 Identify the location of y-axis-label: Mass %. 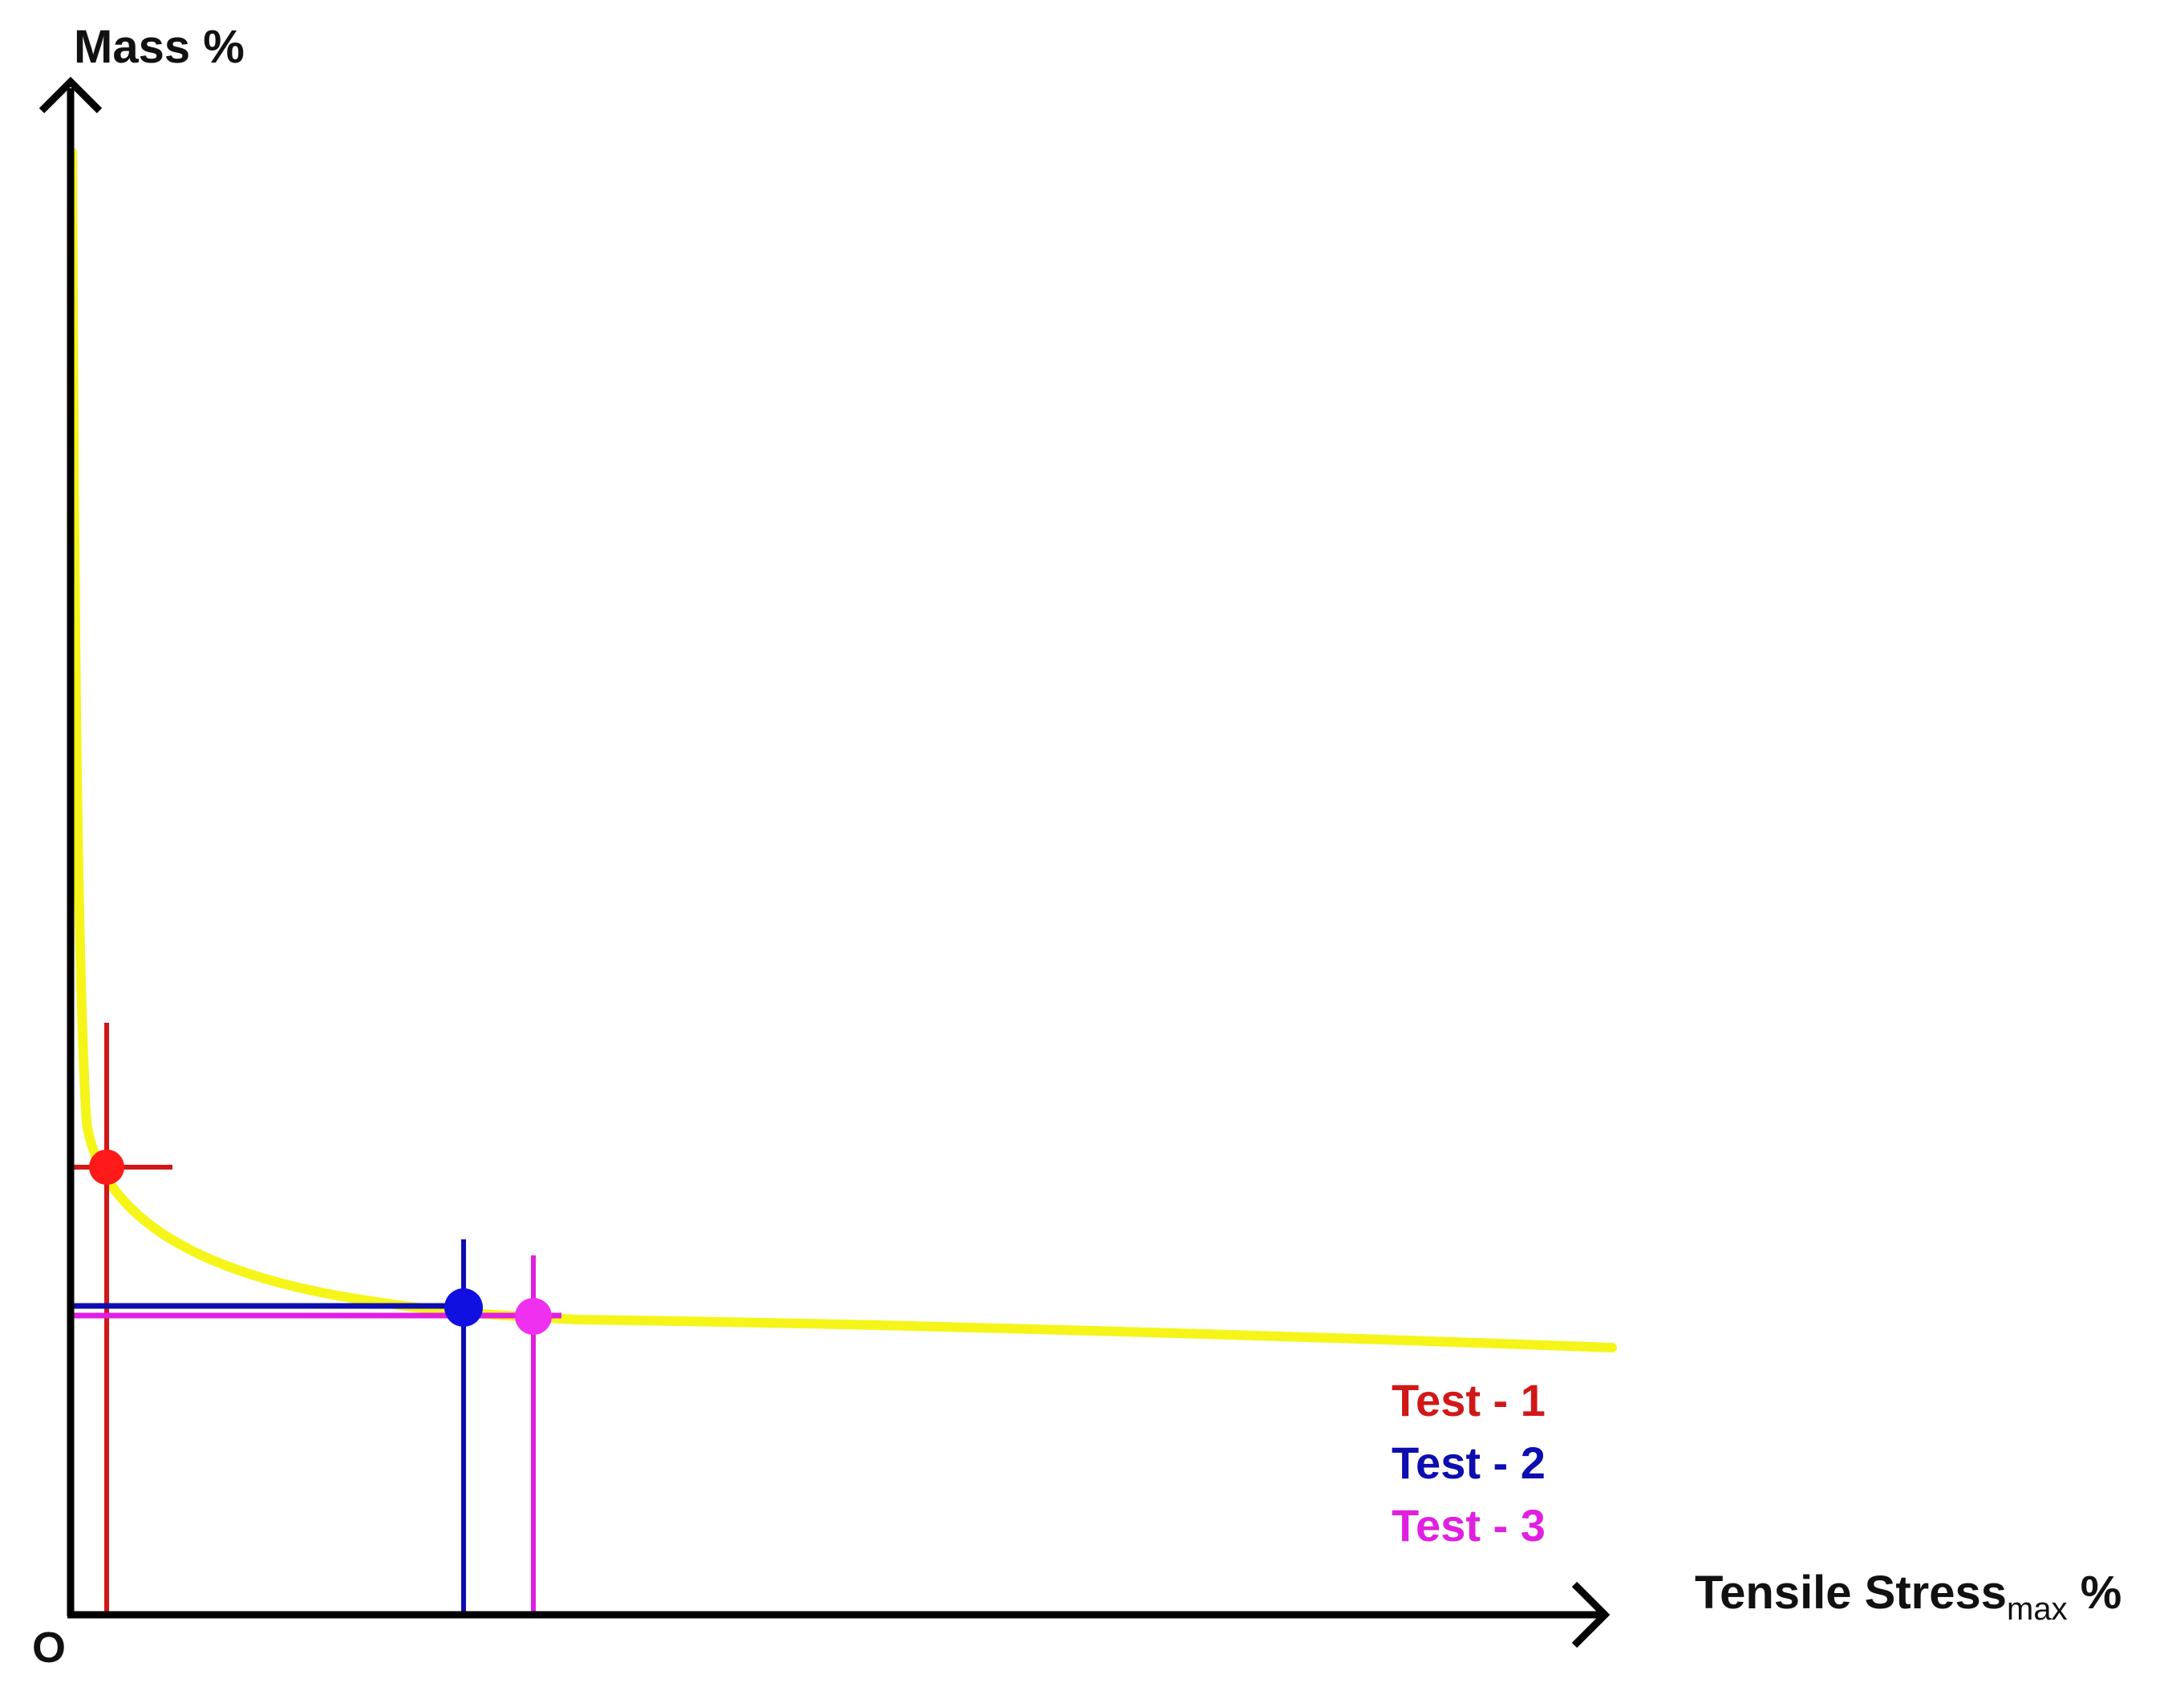
(159, 47).